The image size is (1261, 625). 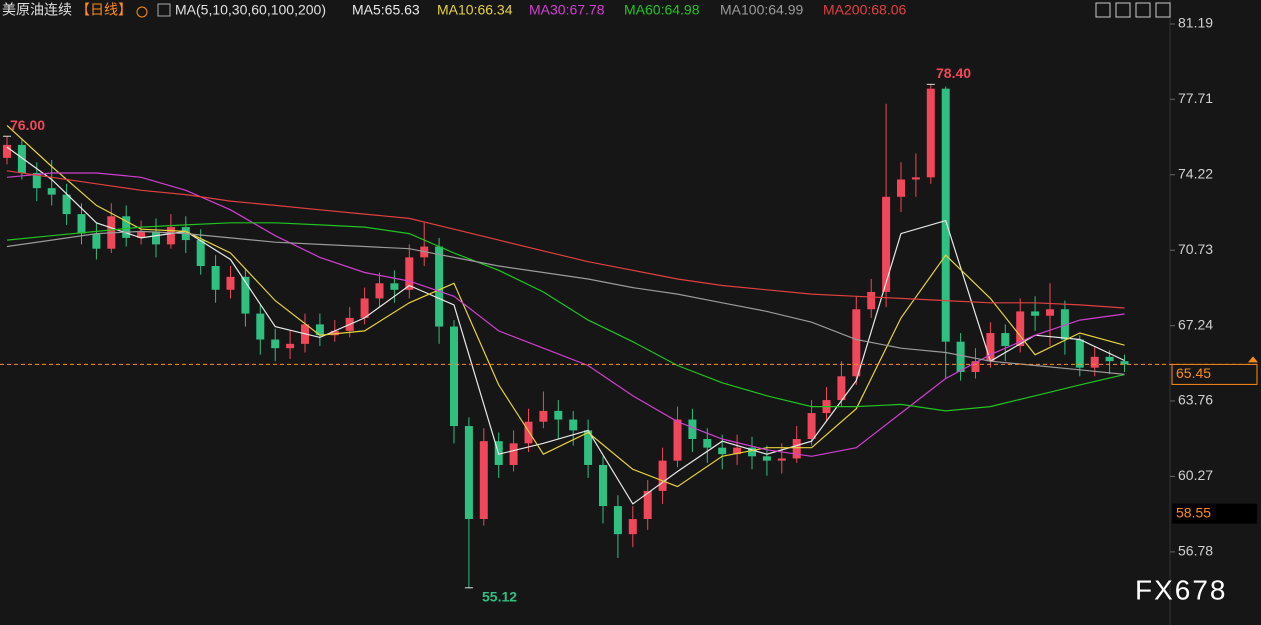 What do you see at coordinates (1195, 98) in the screenshot?
I see `y-tick-label: 77.71` at bounding box center [1195, 98].